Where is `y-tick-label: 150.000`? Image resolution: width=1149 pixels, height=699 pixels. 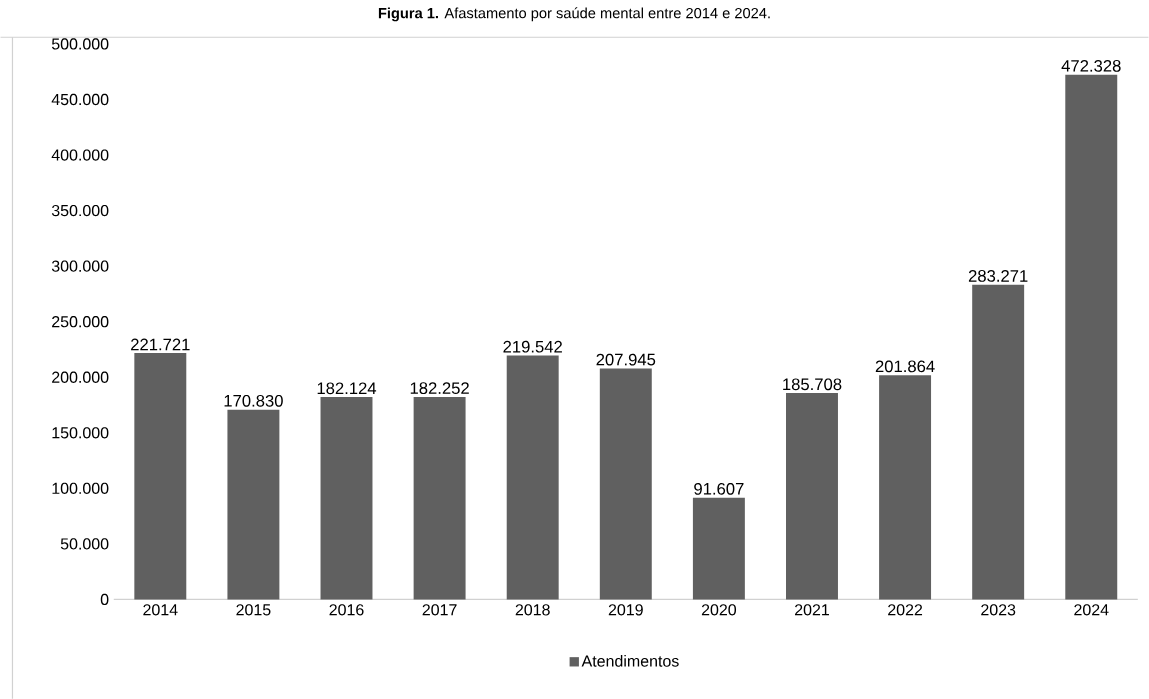 y-tick-label: 150.000 is located at coordinates (80, 432).